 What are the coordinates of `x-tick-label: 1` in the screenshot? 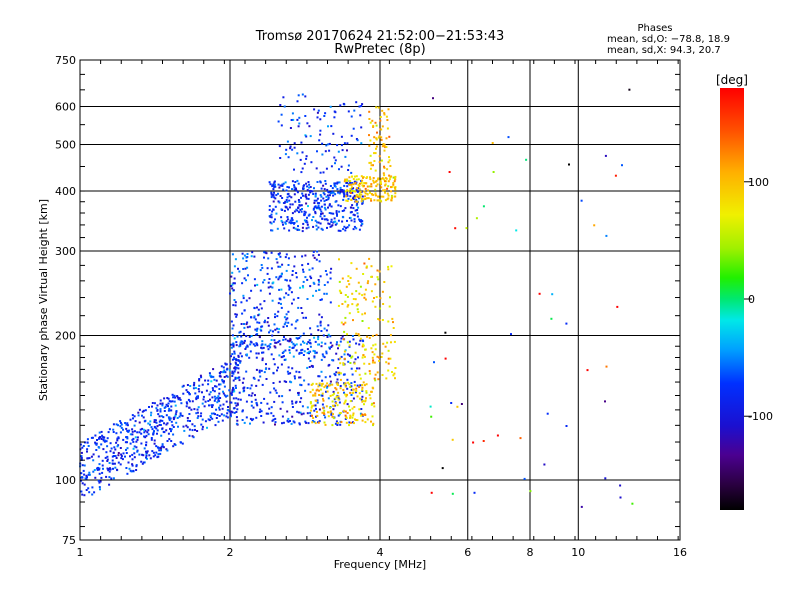 It's located at (80, 552).